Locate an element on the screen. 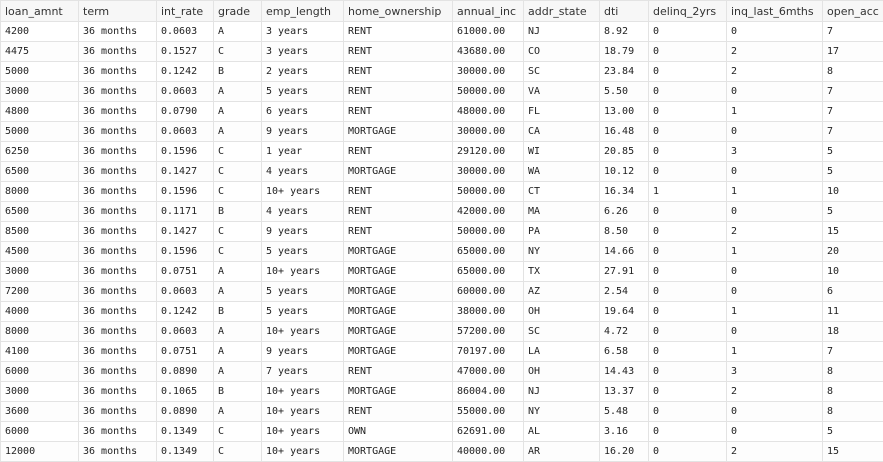 The width and height of the screenshot is (883, 462). cell-emp-length: 1 year is located at coordinates (303, 152).